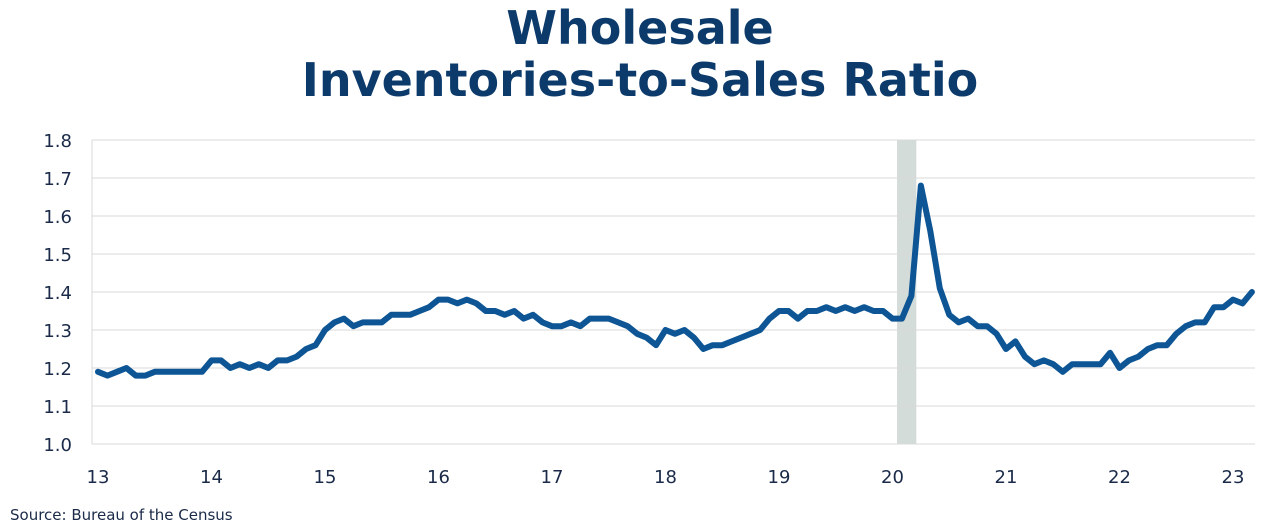  Describe the element at coordinates (552, 477) in the screenshot. I see `x-tick-label: 17` at that location.